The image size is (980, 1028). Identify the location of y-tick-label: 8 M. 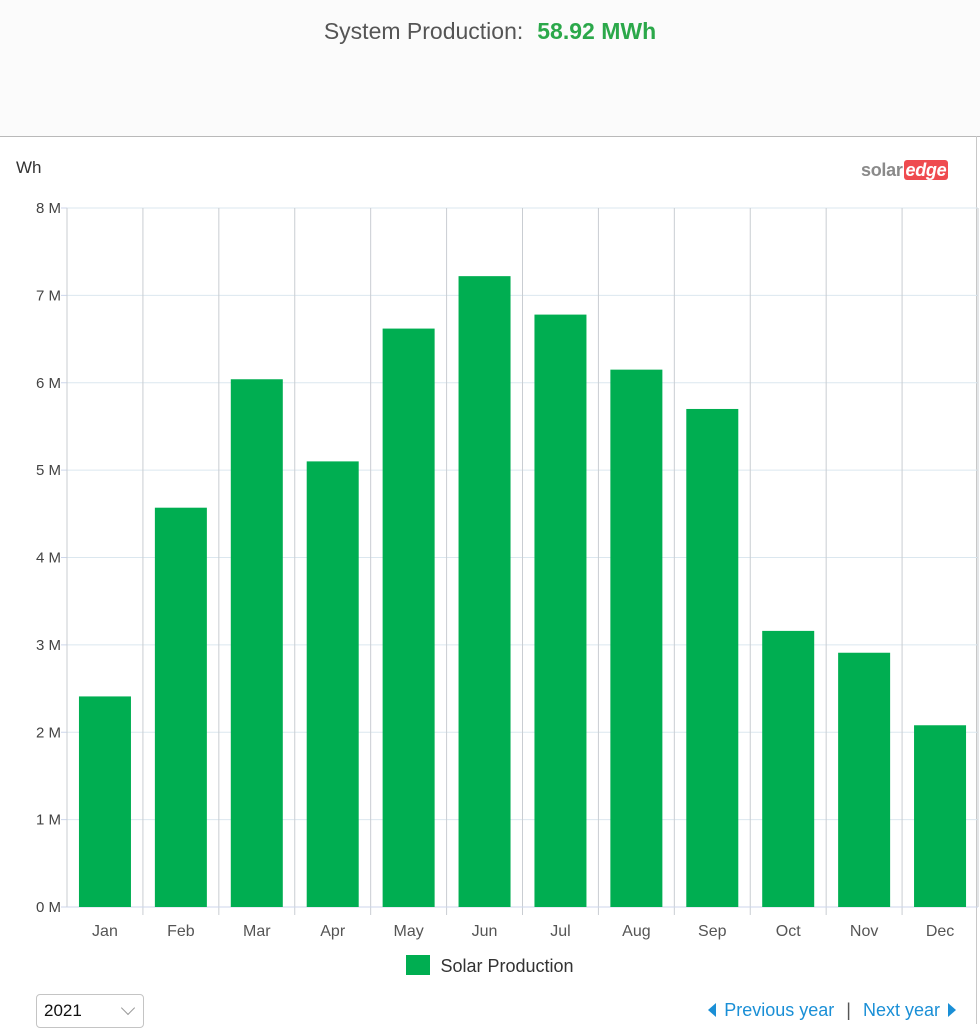
(48, 208).